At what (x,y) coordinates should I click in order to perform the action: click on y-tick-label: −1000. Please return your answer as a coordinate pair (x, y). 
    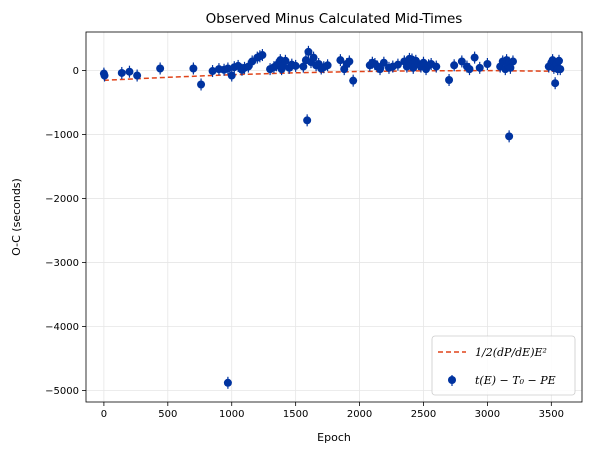
    Looking at the image, I should click on (62, 135).